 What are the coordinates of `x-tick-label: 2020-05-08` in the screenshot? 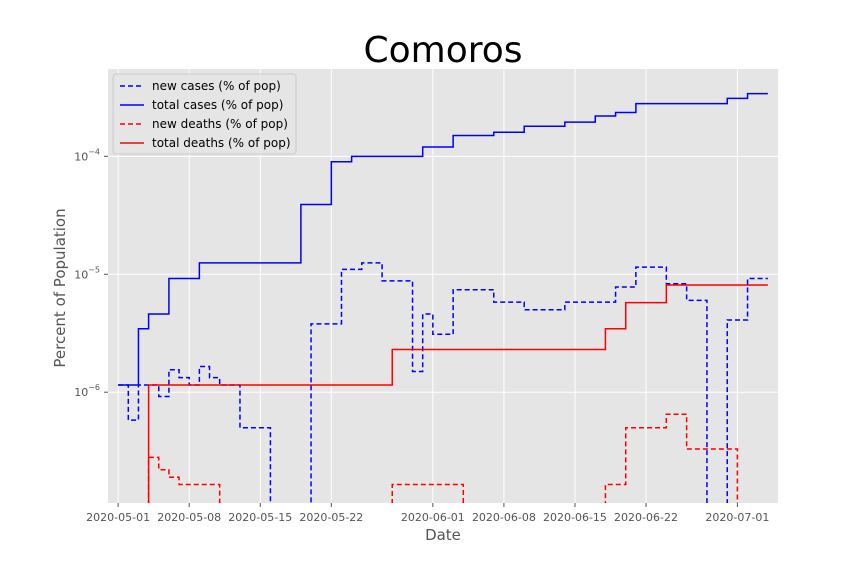 It's located at (189, 517).